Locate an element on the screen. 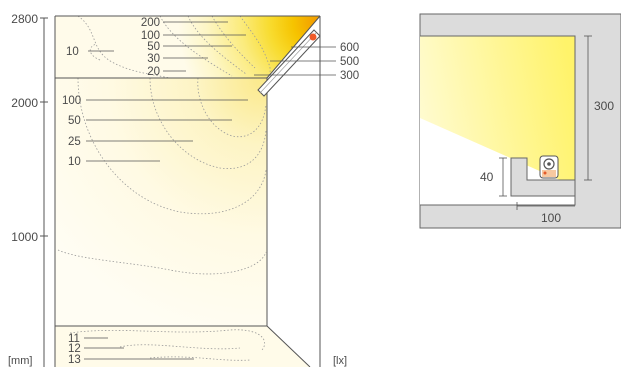  ceiling-label-100: 100 is located at coordinates (150, 36).